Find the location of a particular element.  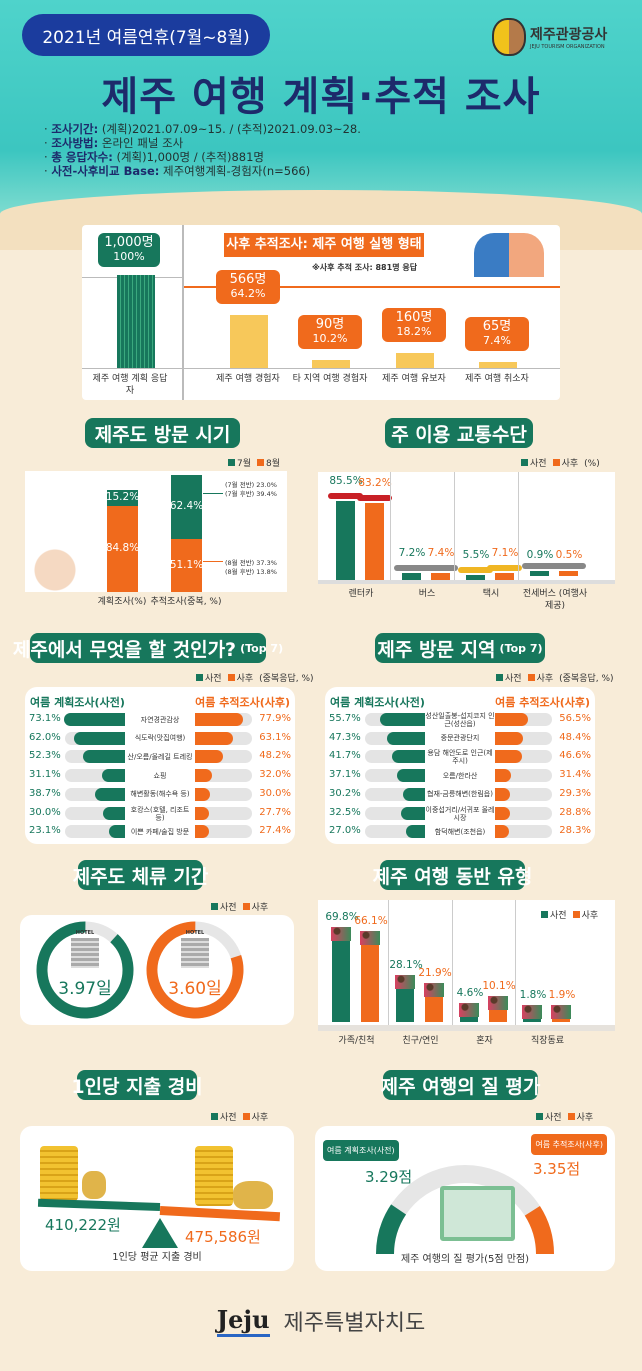

value-label: 83.2% is located at coordinates (375, 483).